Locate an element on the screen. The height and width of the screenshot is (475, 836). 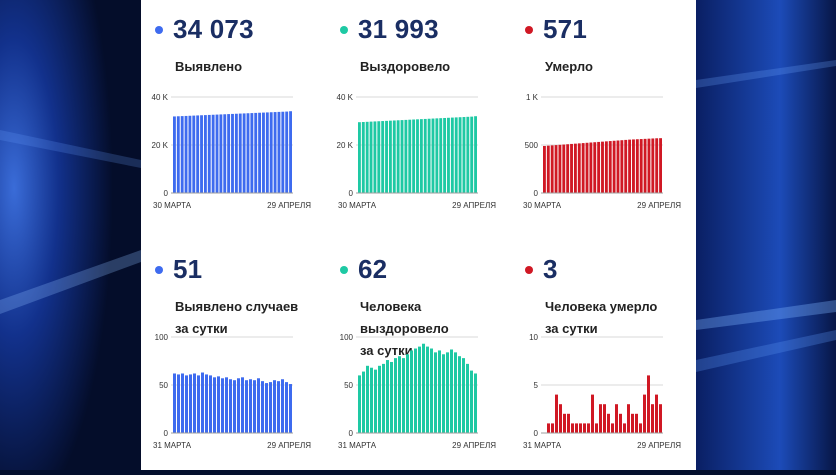
stat-label-line: Выявлено случаев is located at coordinates (237, 306).